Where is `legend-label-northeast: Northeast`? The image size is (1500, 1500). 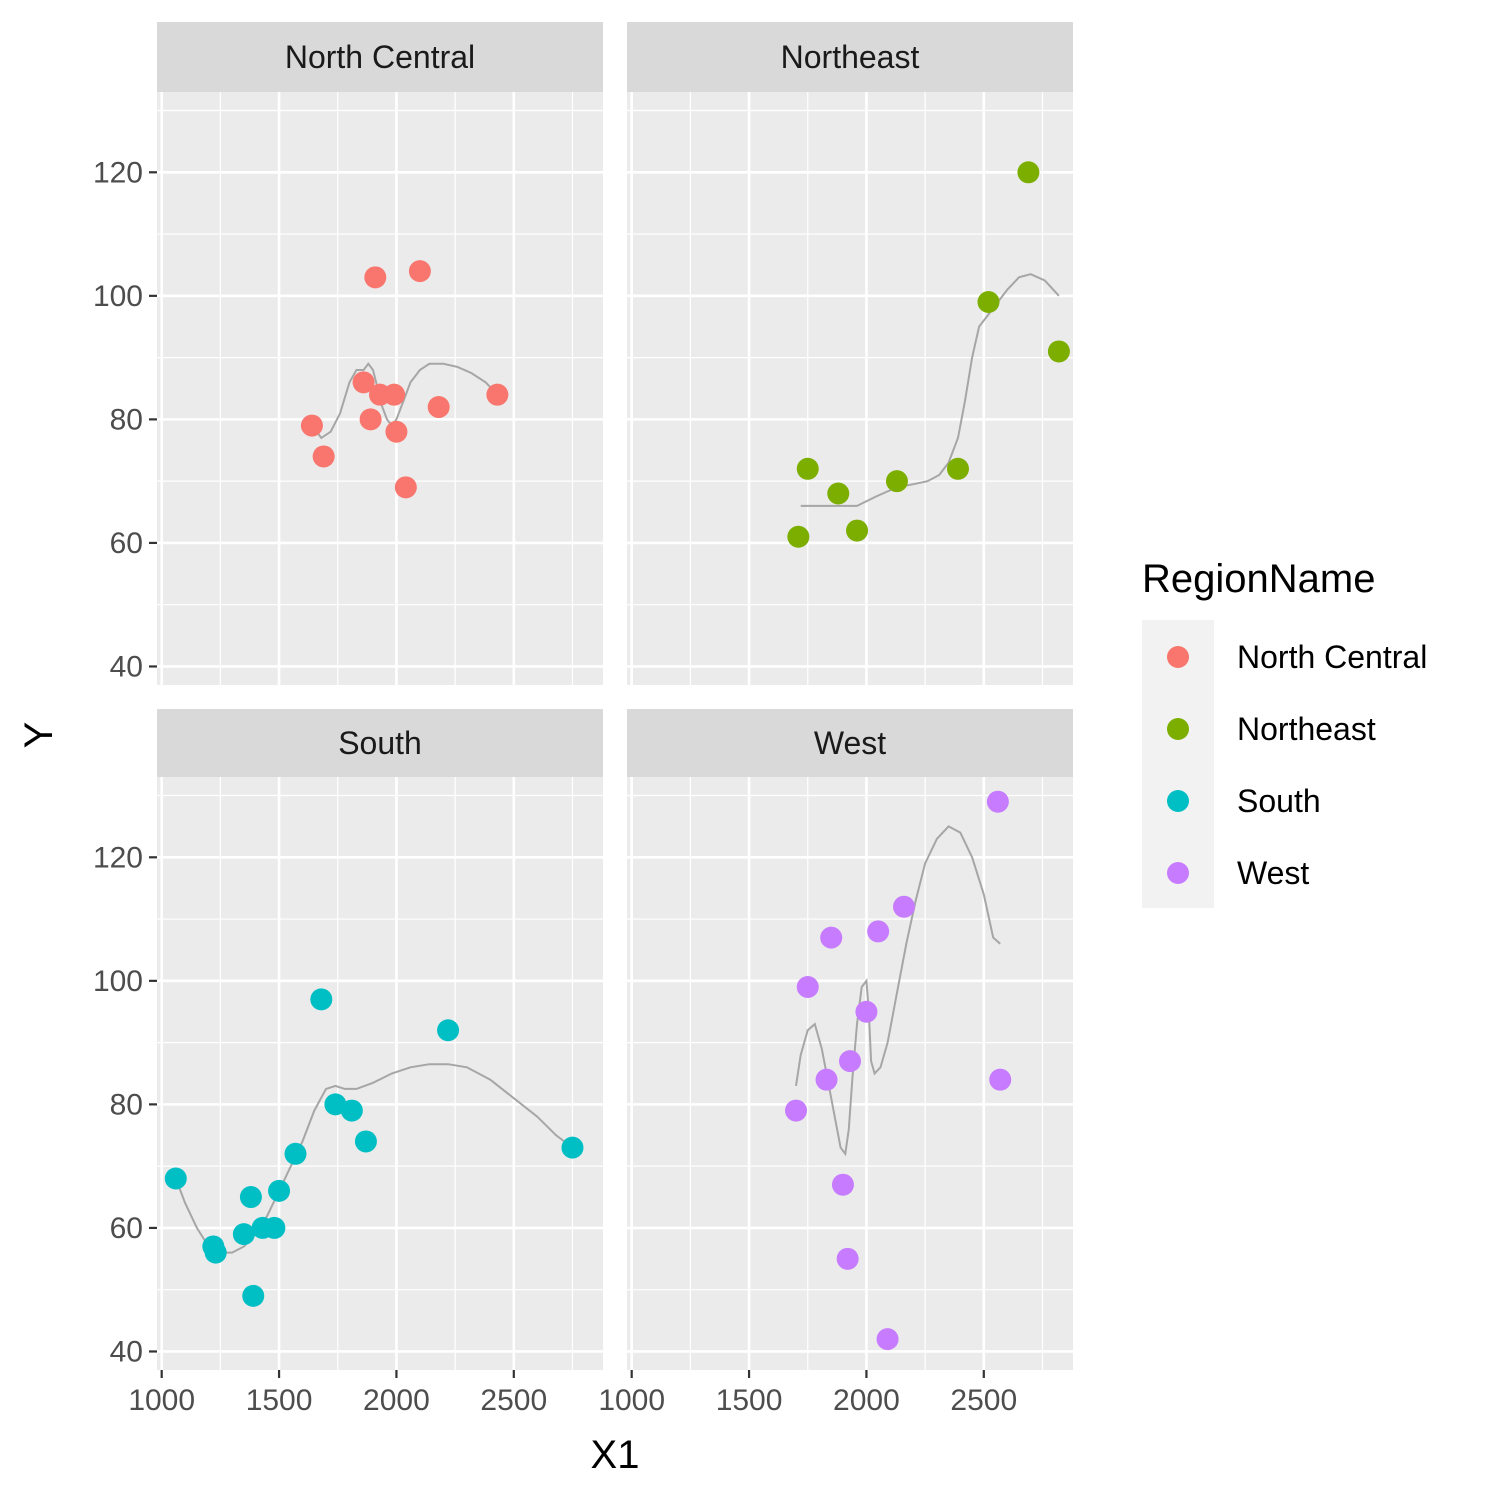 legend-label-northeast: Northeast is located at coordinates (1306, 729).